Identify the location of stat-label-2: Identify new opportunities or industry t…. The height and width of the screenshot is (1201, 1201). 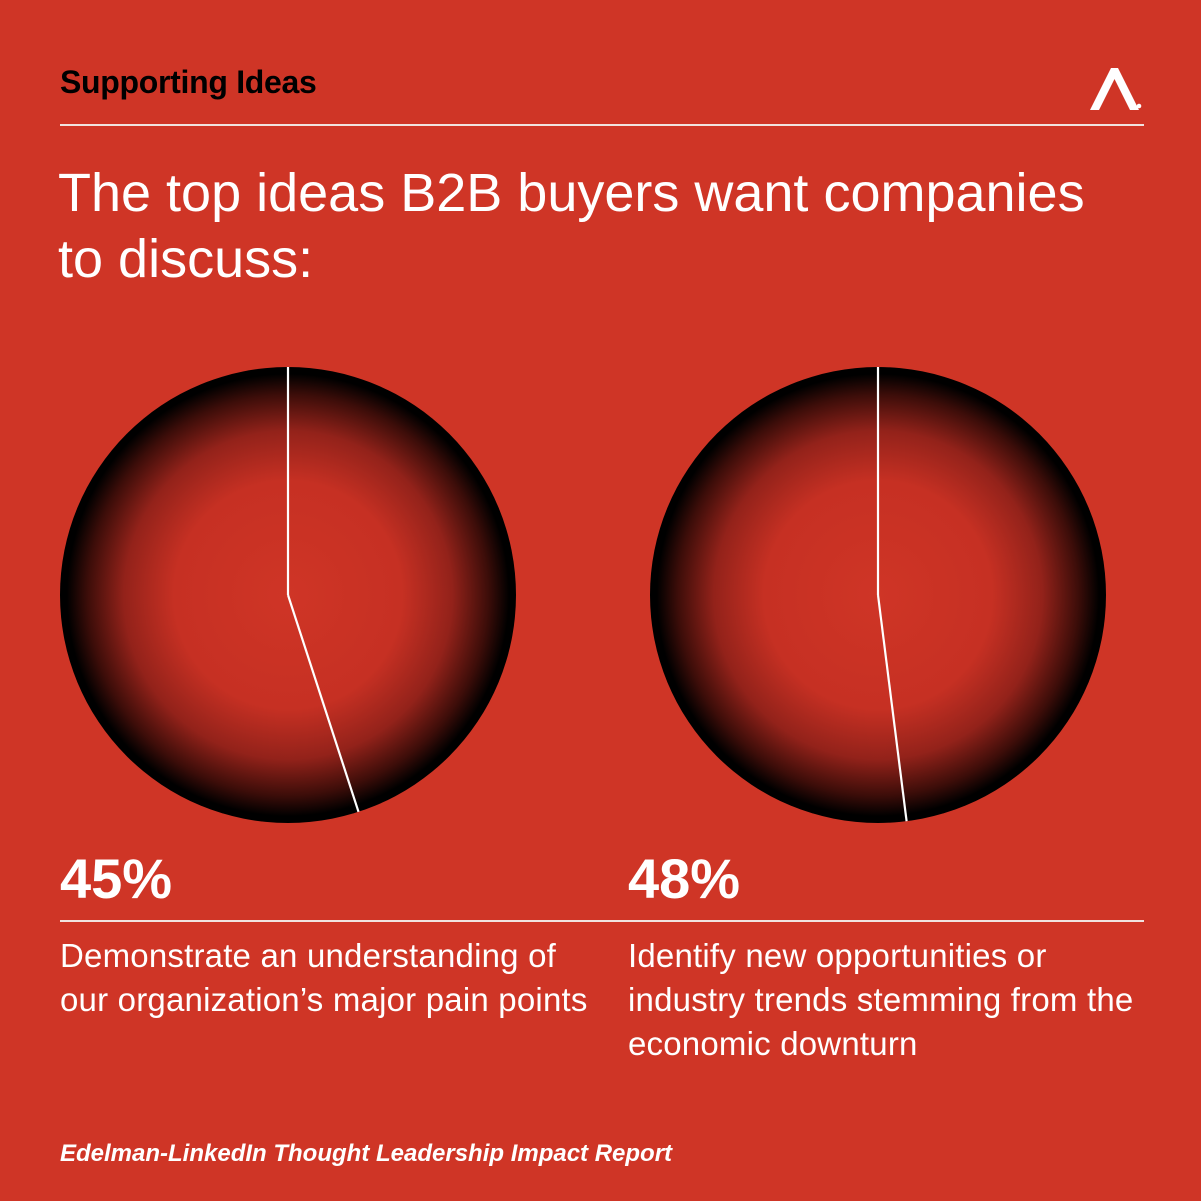
(881, 999).